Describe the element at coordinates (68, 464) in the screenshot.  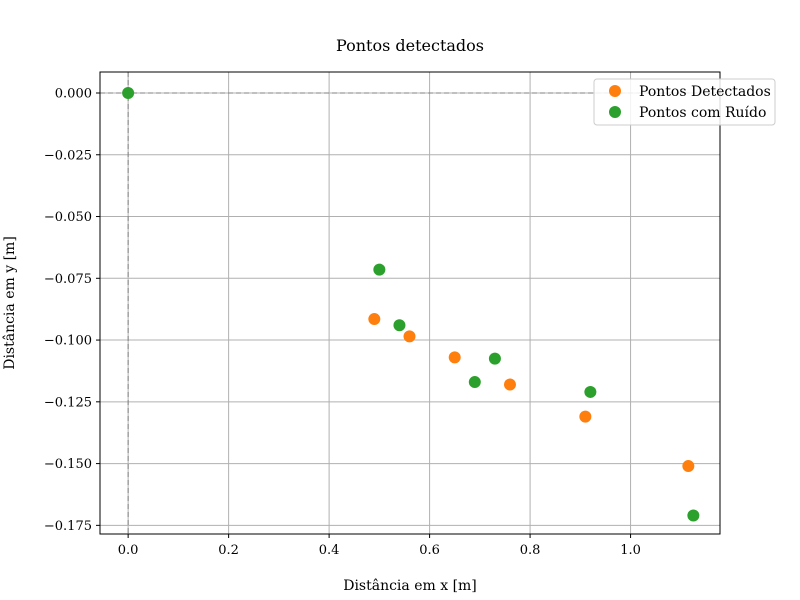
I see `y-tick-label: −0.150` at that location.